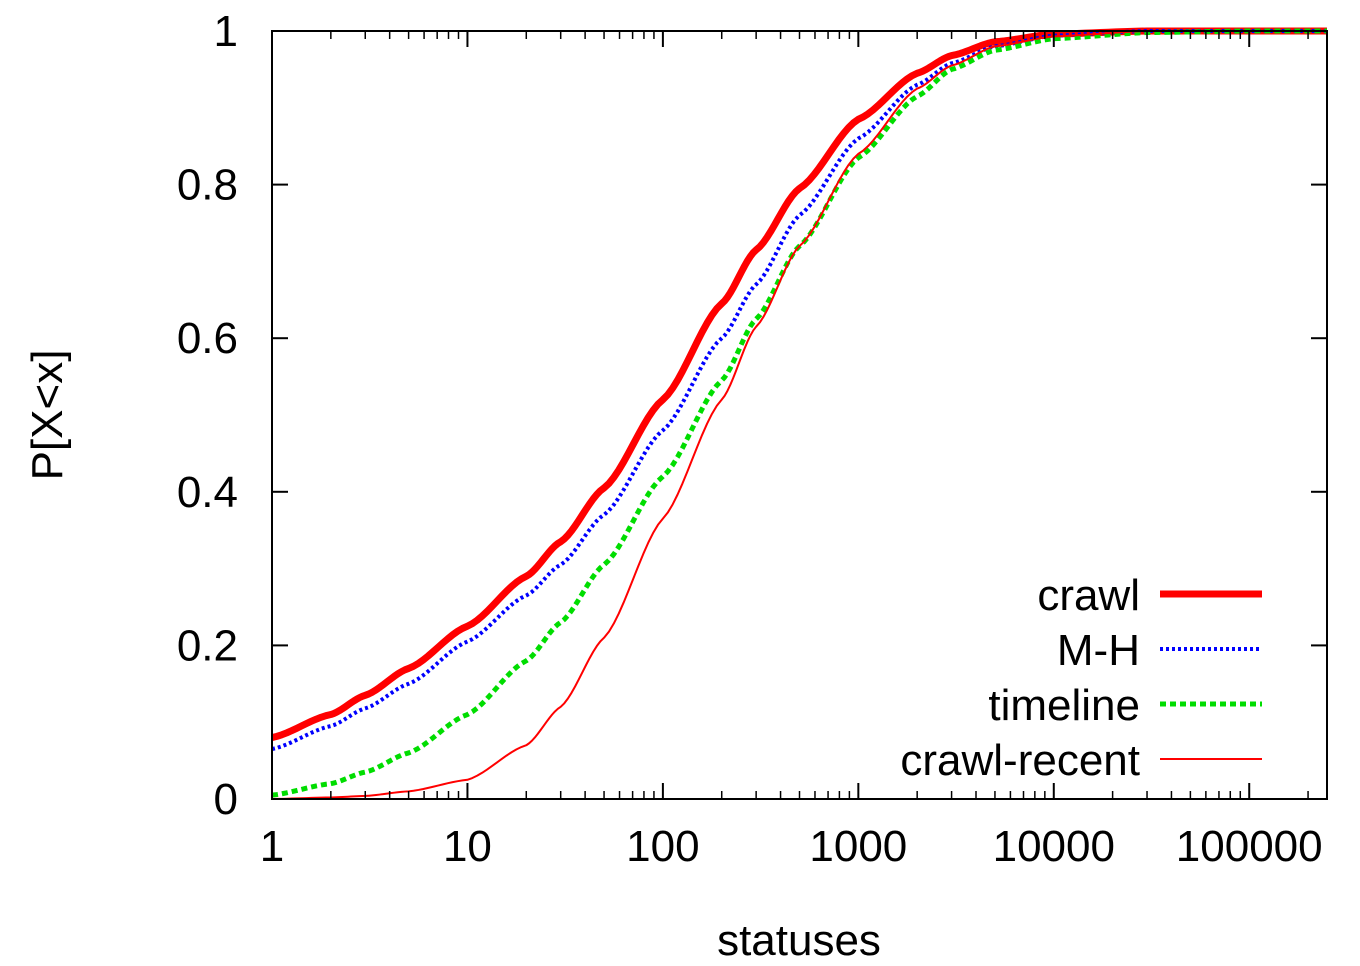 Image resolution: width=1360 pixels, height=966 pixels. Describe the element at coordinates (47, 415) in the screenshot. I see `y-axis-label: P[X<x]` at that location.